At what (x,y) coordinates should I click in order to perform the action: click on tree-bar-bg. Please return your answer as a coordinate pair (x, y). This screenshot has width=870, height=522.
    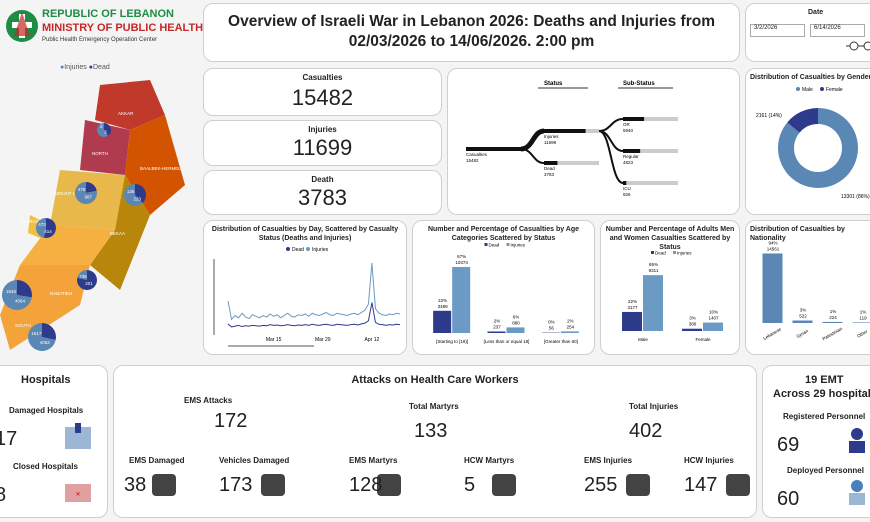
    Looking at the image, I should click on (571, 163).